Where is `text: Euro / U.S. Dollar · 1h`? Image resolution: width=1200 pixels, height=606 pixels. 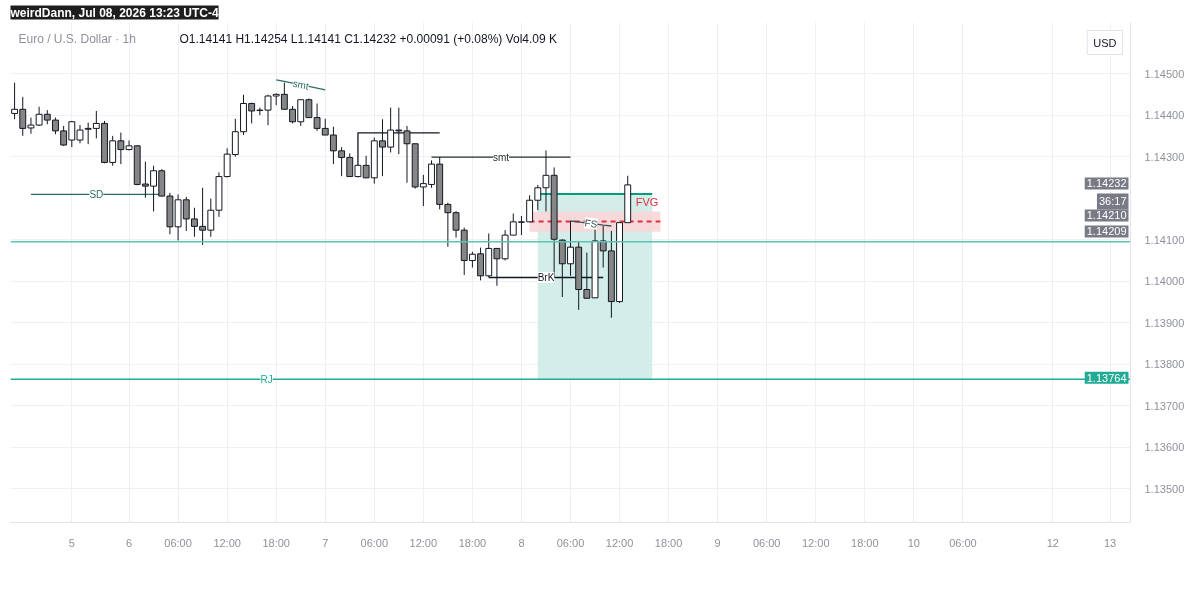
text: Euro / U.S. Dollar · 1h is located at coordinates (77, 38).